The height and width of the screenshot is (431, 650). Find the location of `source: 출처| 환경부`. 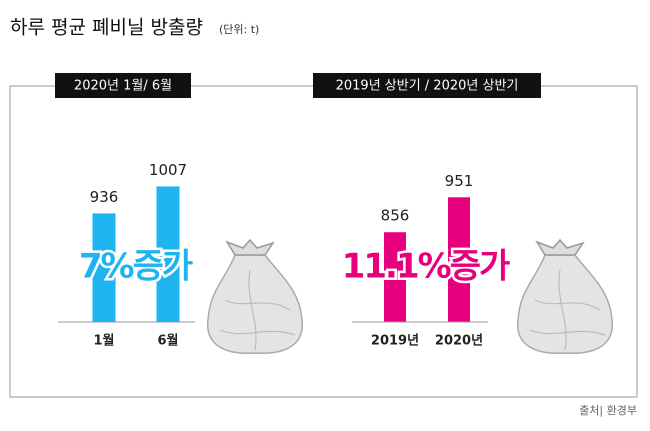

source: 출처| 환경부 is located at coordinates (608, 410).